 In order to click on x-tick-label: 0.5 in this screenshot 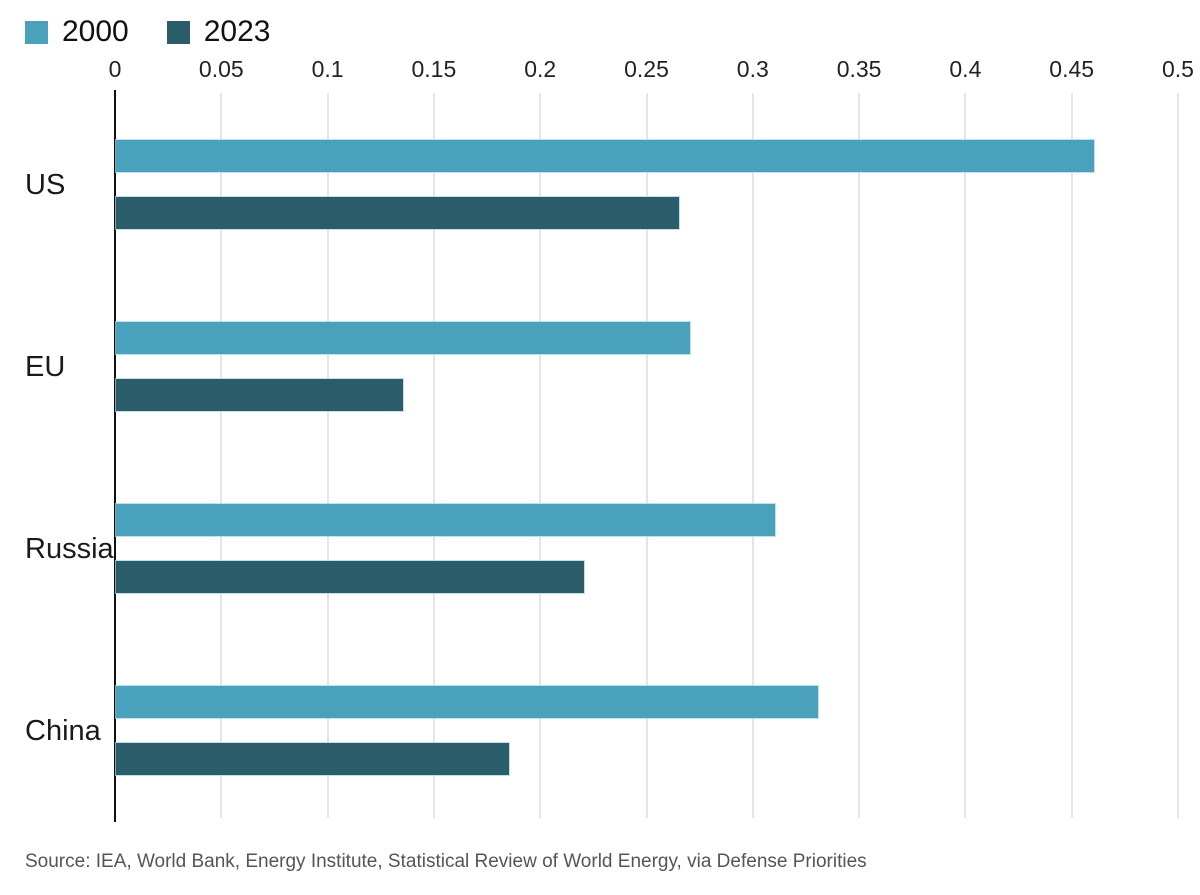, I will do `click(1178, 69)`.